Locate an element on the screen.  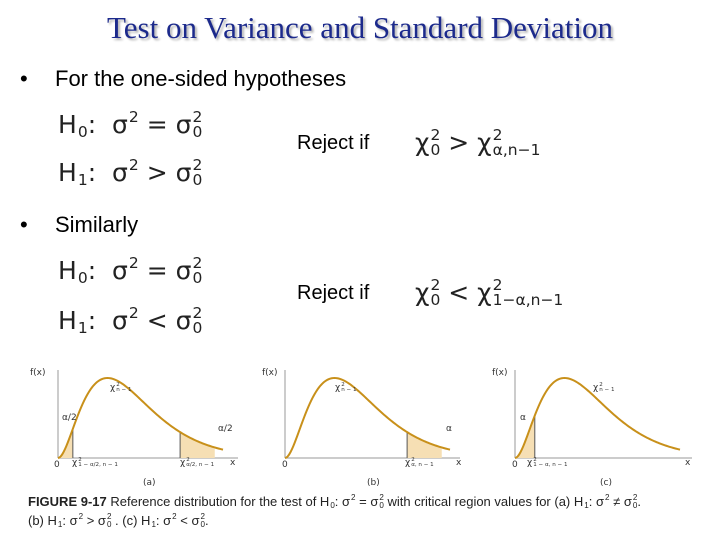
figure-crit-right: χ 2 α/2, n − 1 is located at coordinates (197, 463).